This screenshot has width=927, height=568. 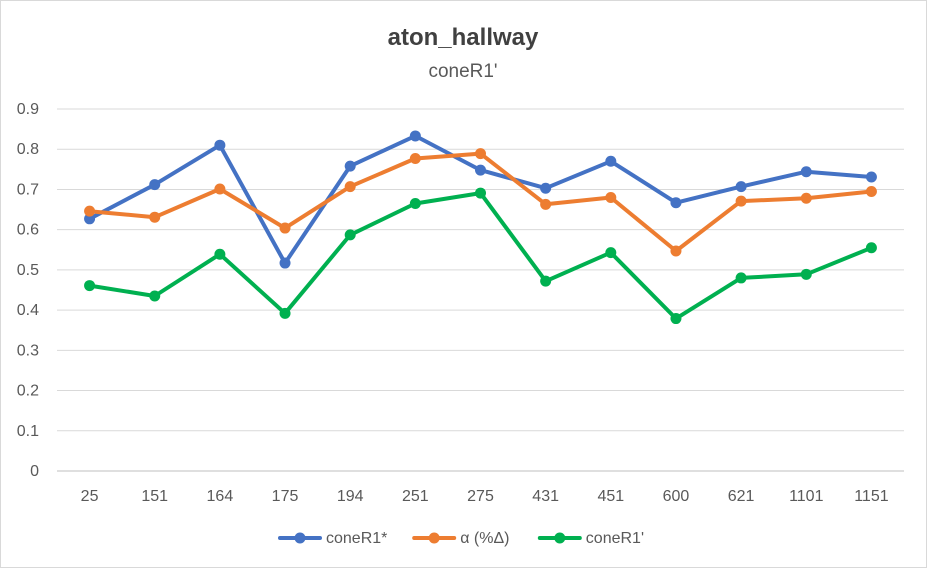 What do you see at coordinates (28, 431) in the screenshot?
I see `y-tick-label: 0.1` at bounding box center [28, 431].